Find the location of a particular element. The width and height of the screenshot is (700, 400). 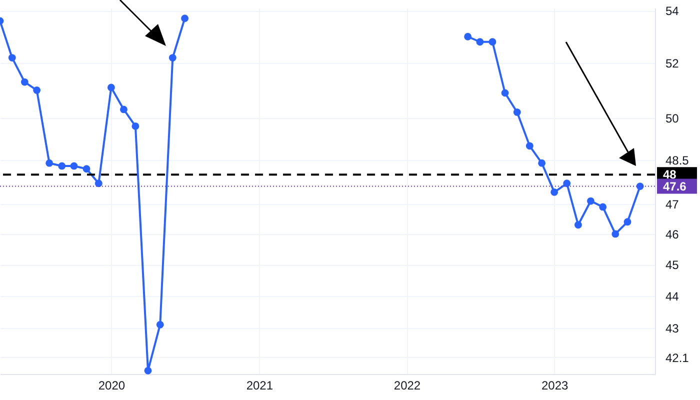

y-tick-label: 52 is located at coordinates (673, 63).